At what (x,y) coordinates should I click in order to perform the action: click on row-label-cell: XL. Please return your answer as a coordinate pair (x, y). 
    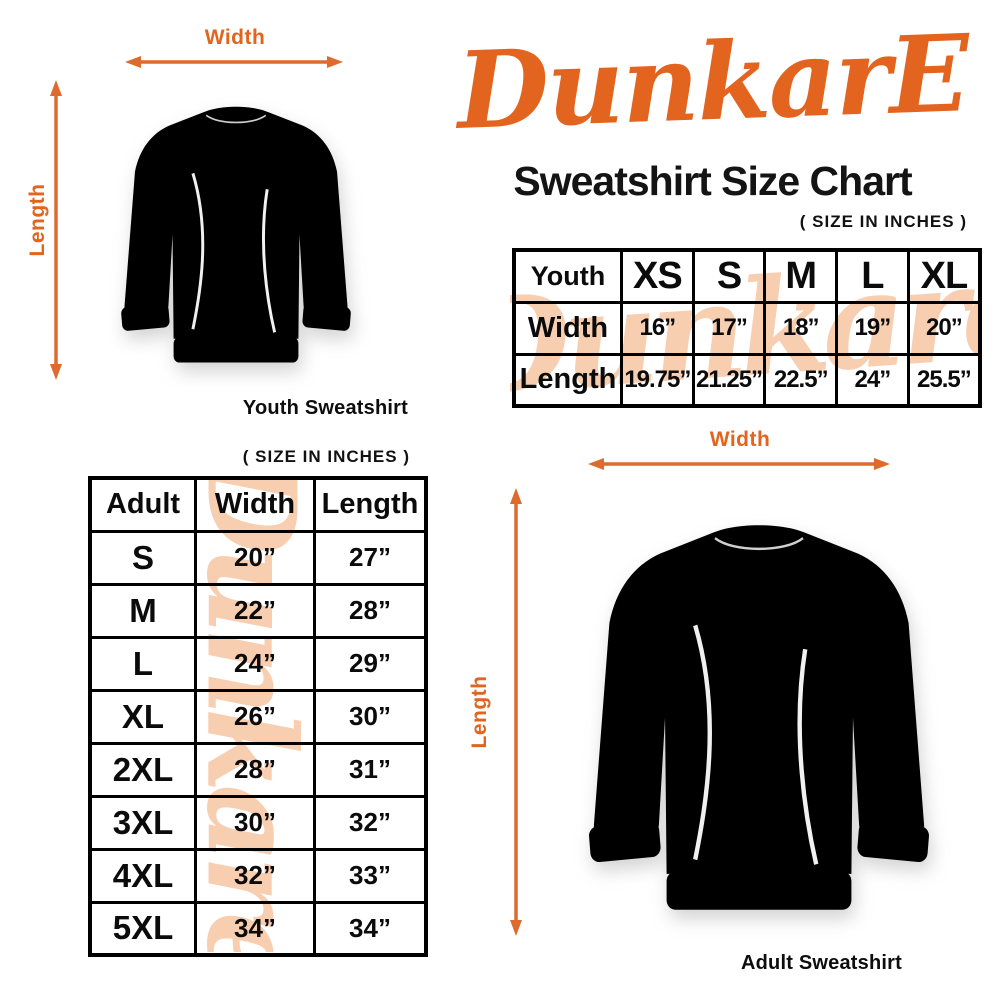
    Looking at the image, I should click on (142, 716).